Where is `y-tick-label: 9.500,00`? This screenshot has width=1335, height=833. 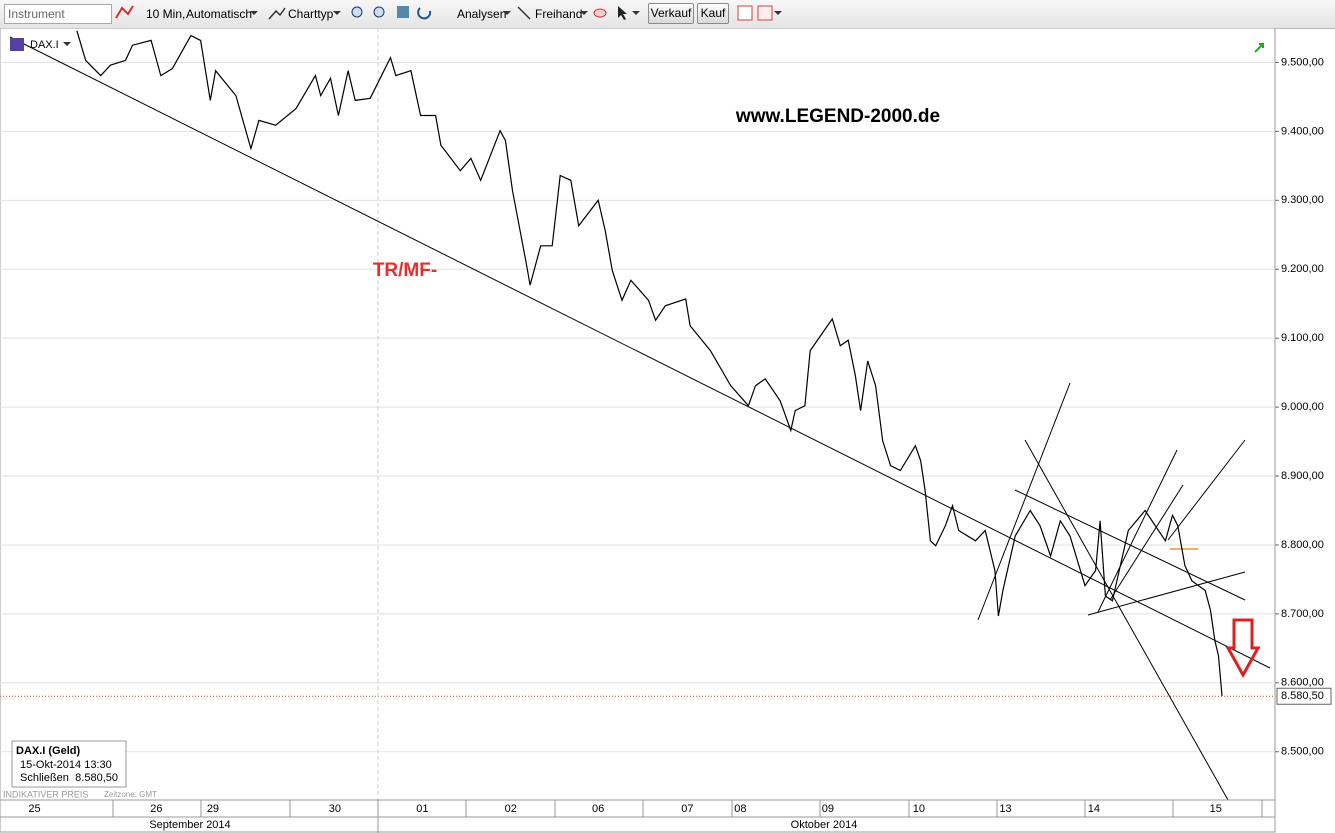
y-tick-label: 9.500,00 is located at coordinates (1302, 62).